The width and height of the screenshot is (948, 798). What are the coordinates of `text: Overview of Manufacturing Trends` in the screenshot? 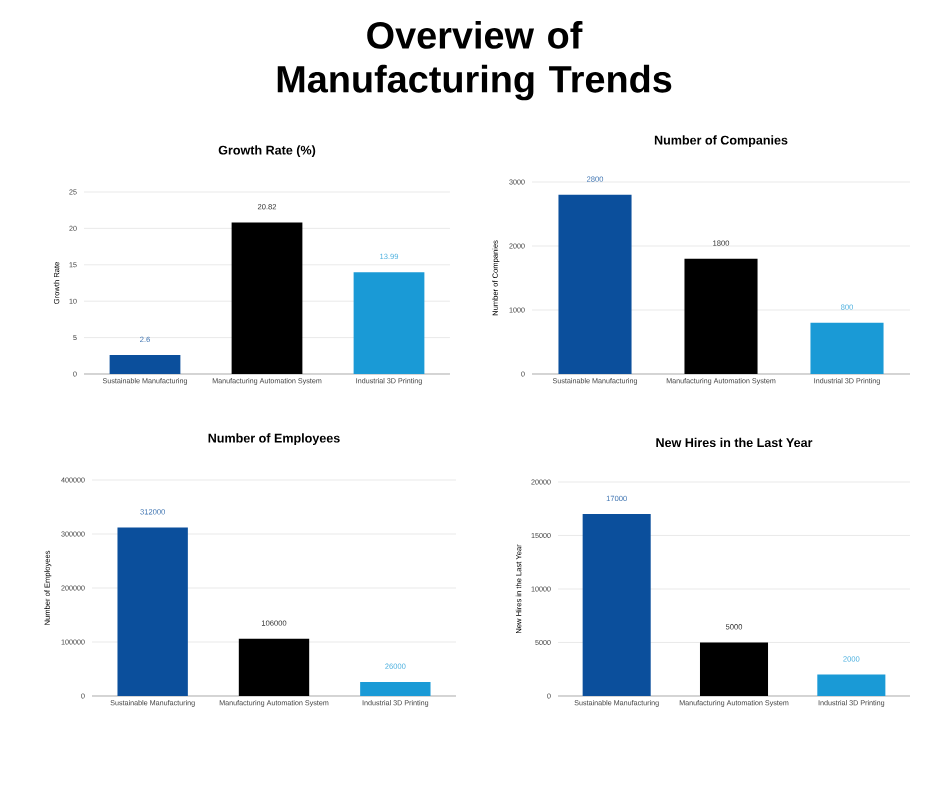 It's located at (474, 61).